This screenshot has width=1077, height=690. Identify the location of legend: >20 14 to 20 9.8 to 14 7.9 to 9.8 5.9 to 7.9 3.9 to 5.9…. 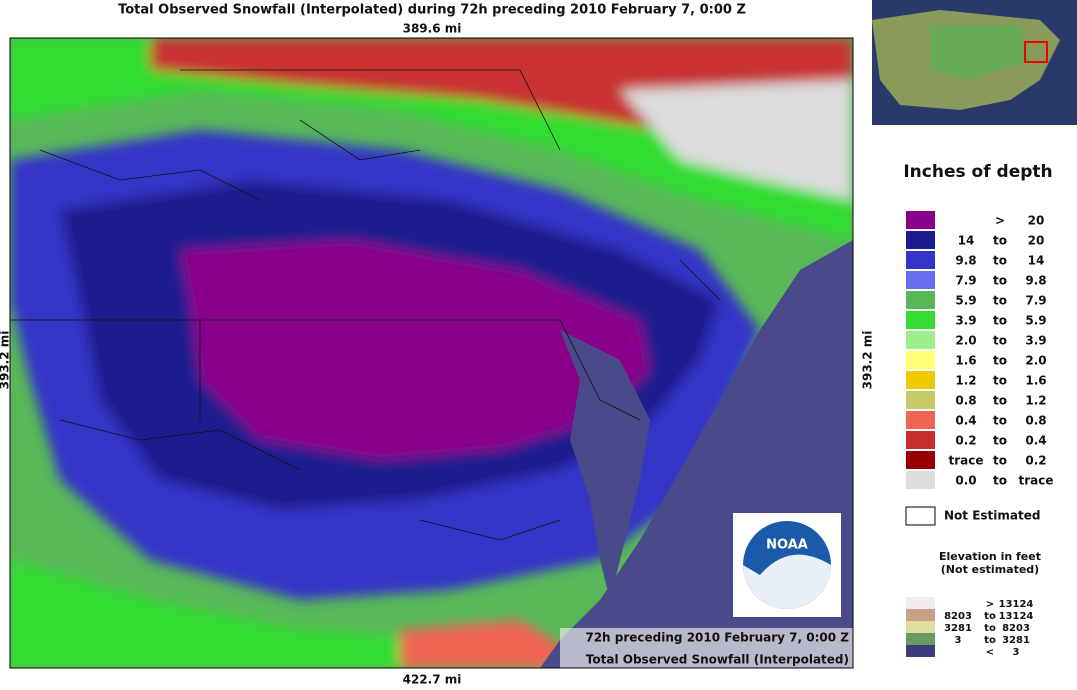
(980, 434).